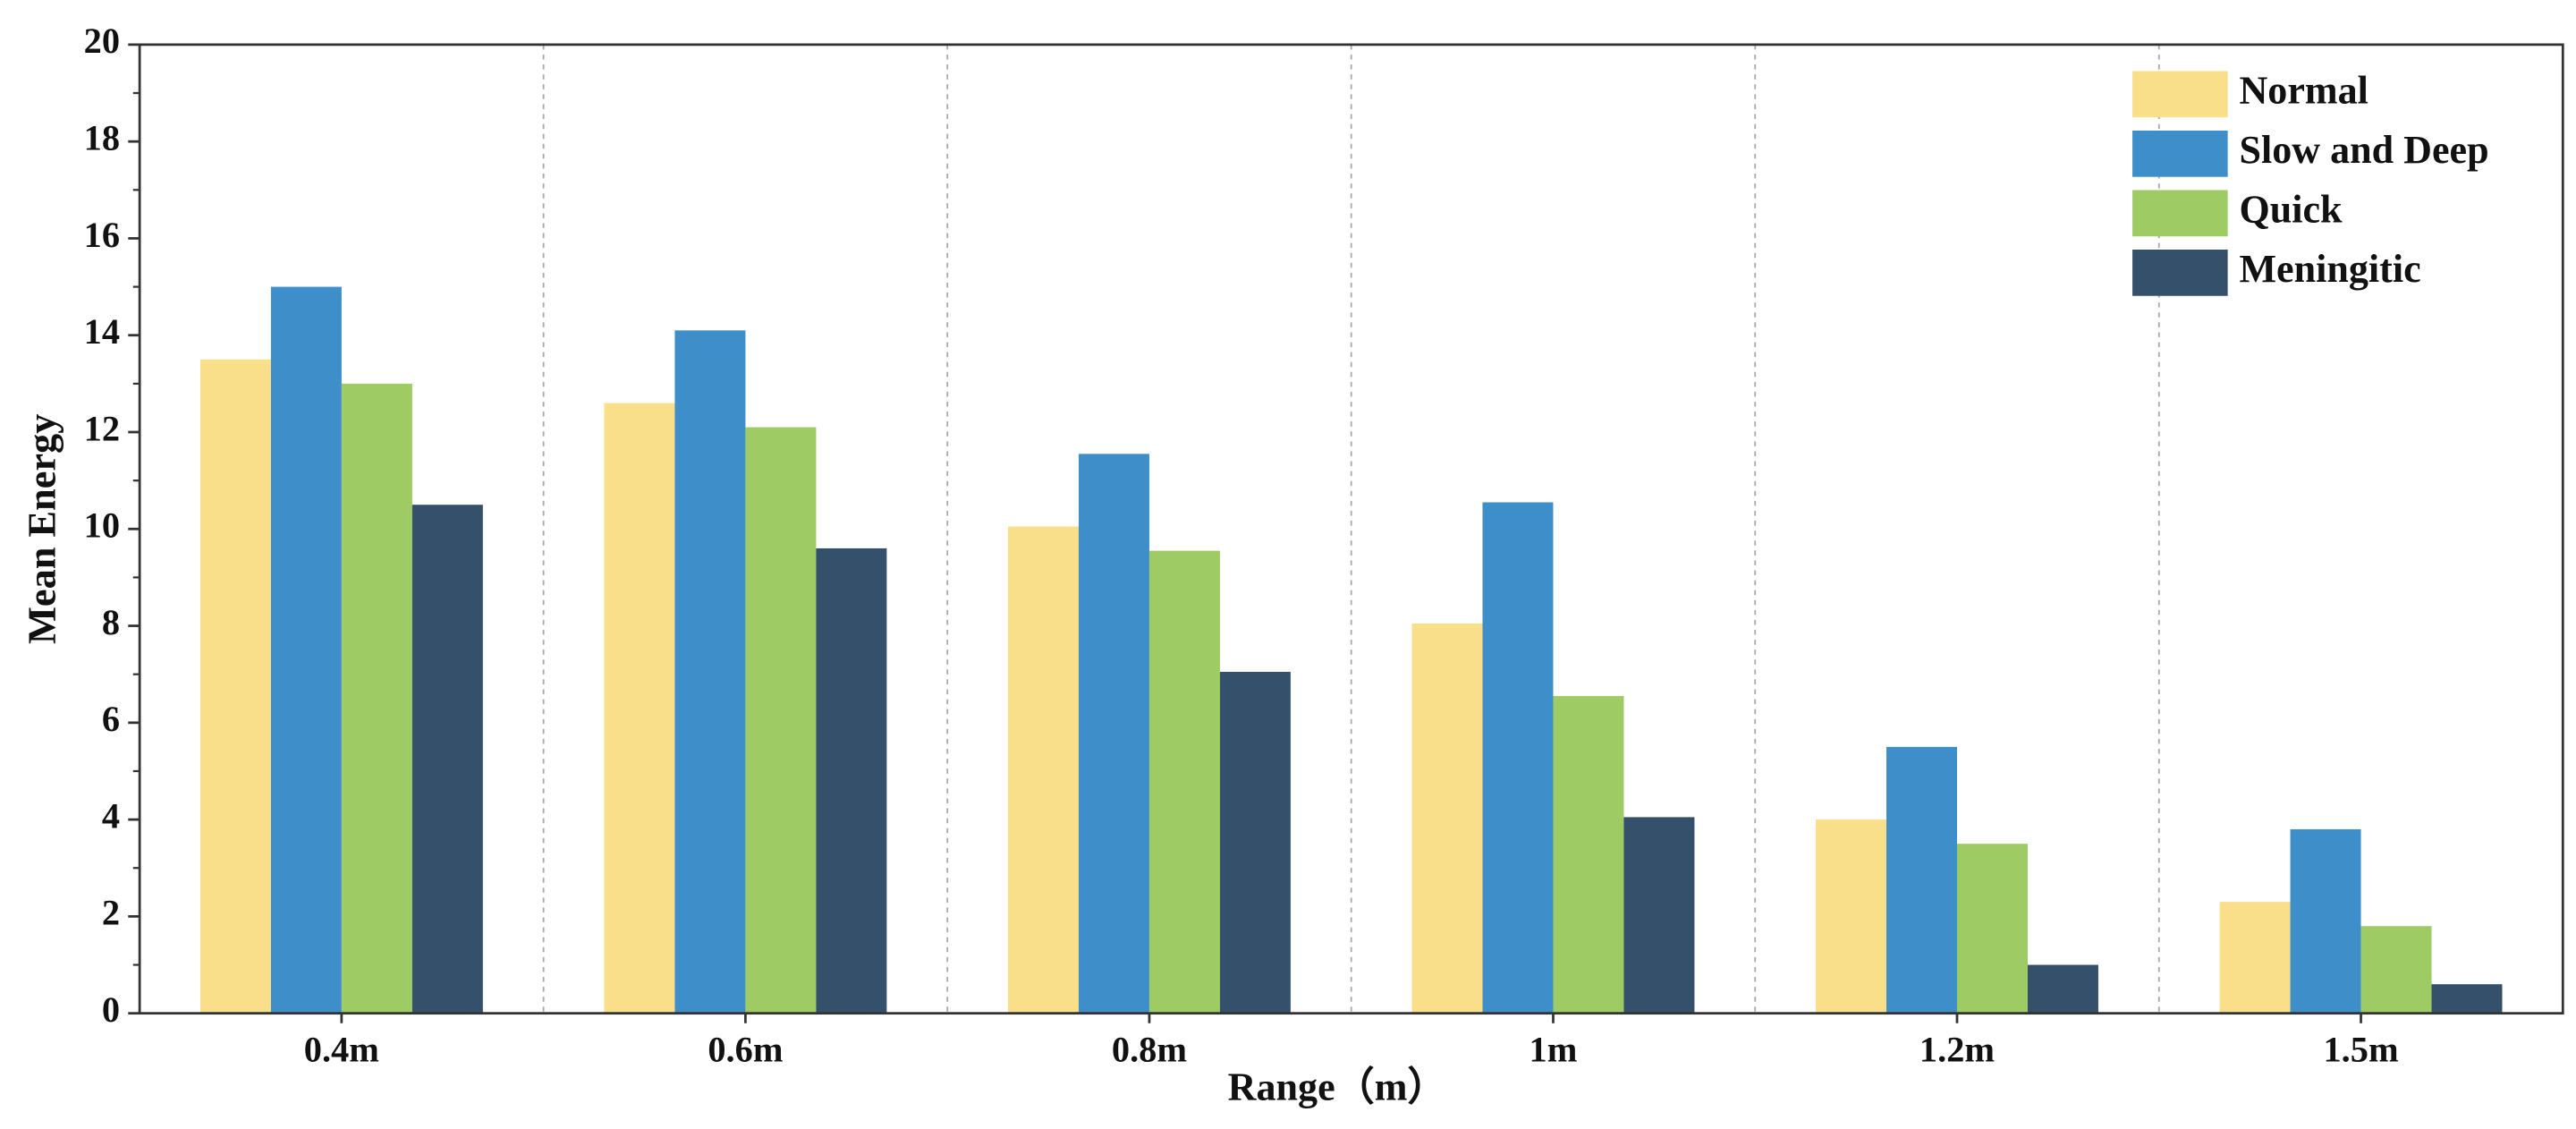 Image resolution: width=2576 pixels, height=1129 pixels. What do you see at coordinates (111, 913) in the screenshot?
I see `y-tick-label: 2` at bounding box center [111, 913].